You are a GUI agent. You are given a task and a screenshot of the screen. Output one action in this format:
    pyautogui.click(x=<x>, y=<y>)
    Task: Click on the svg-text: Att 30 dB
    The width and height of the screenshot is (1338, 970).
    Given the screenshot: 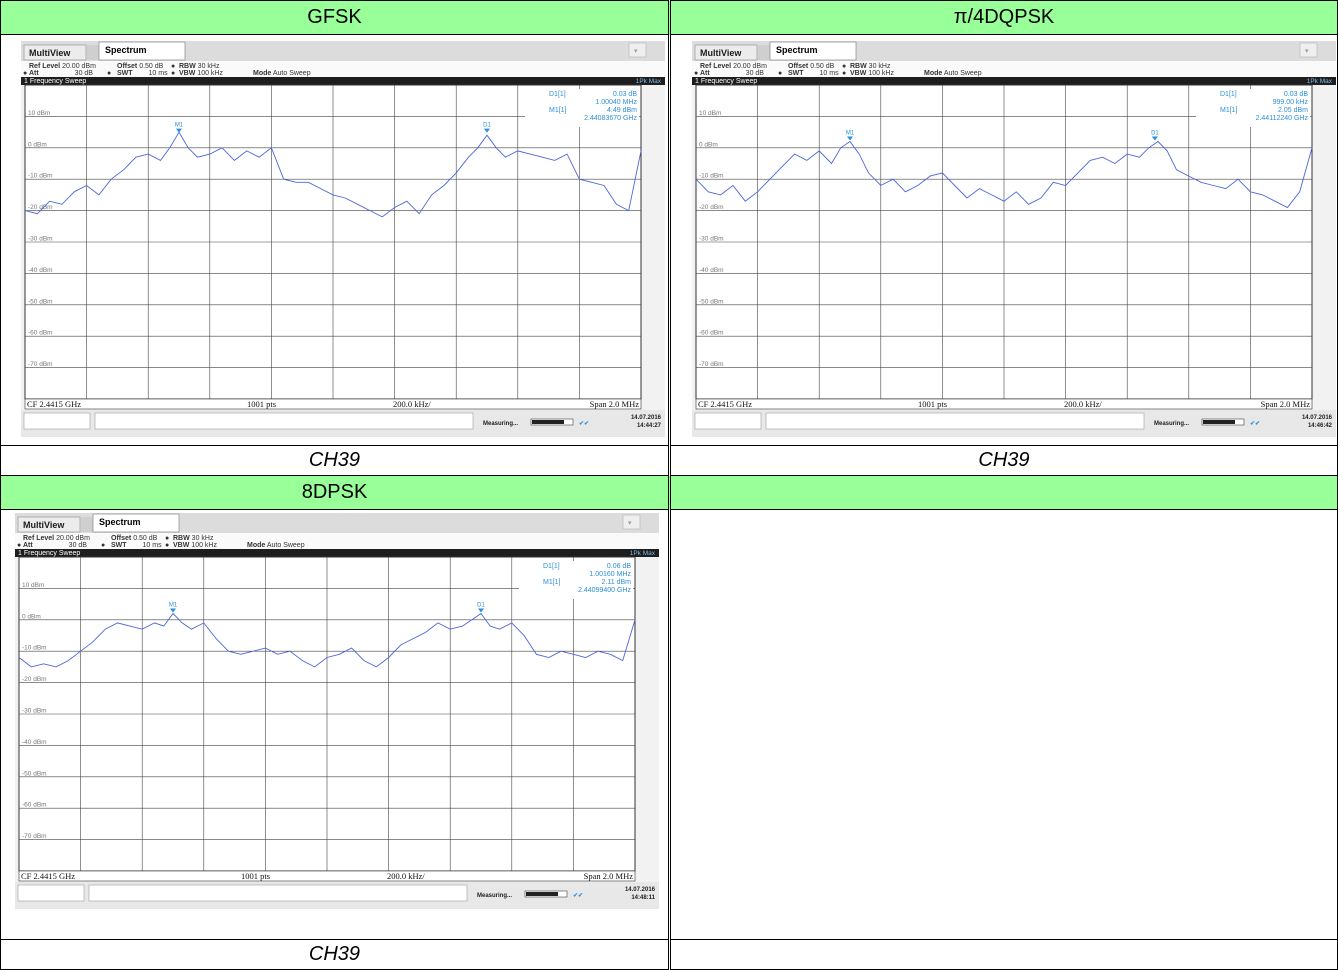 What is the action you would take?
    pyautogui.click(x=55, y=545)
    